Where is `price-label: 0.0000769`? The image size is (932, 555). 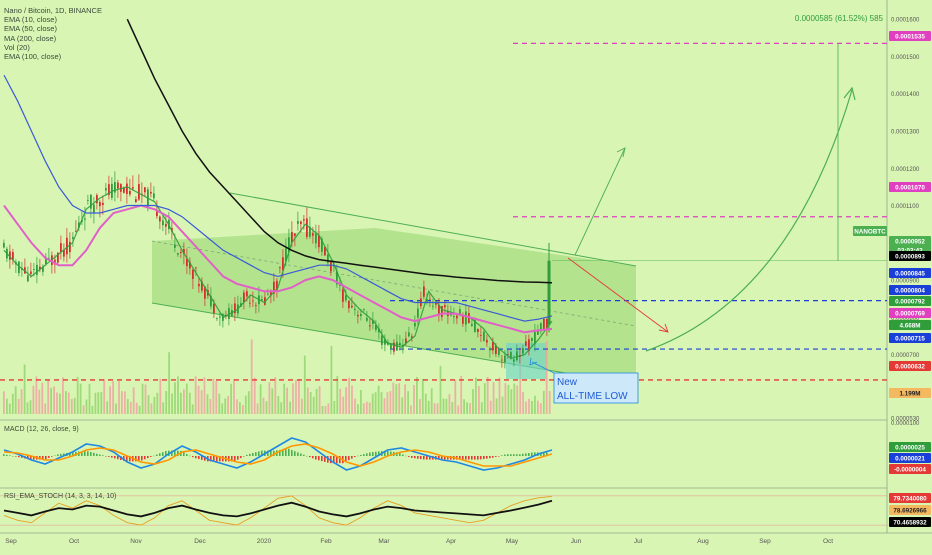
price-label: 0.0000769 is located at coordinates (910, 314).